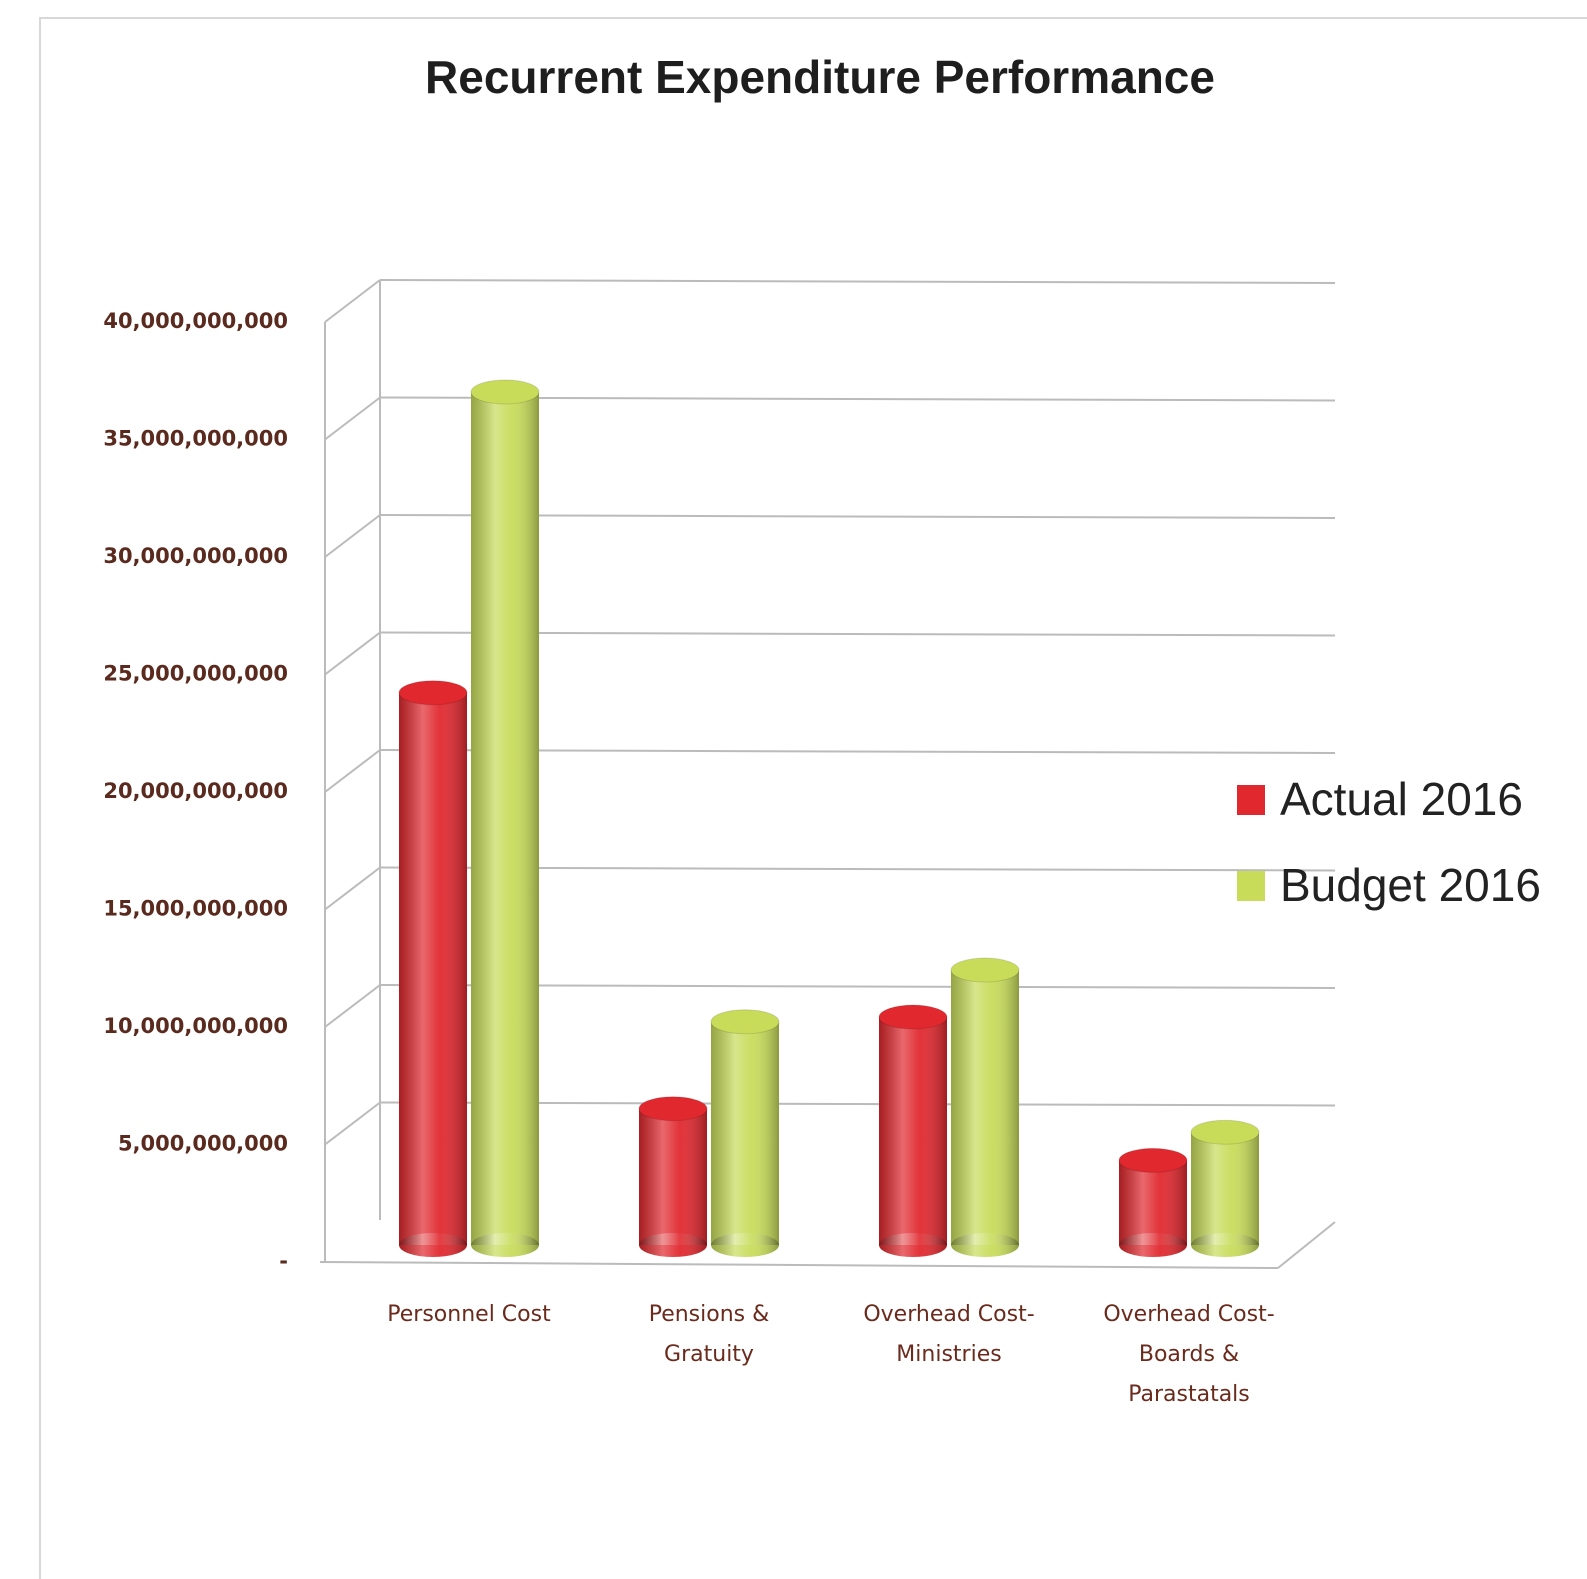 Image resolution: width=1587 pixels, height=1579 pixels. I want to click on x-tick-label: Personnel Cost, so click(469, 1314).